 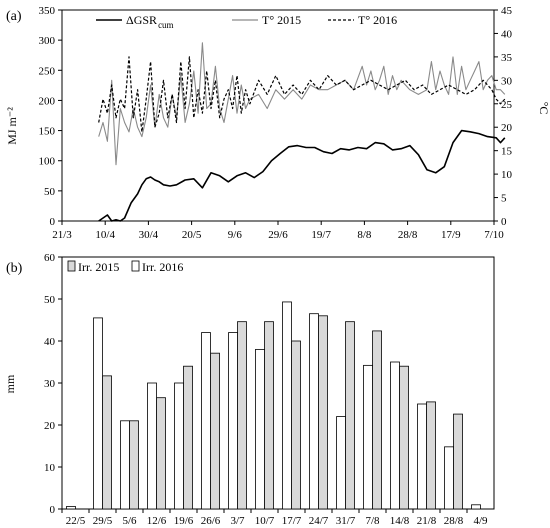 I want to click on y-right-tick-label: 40, so click(x=507, y=34).